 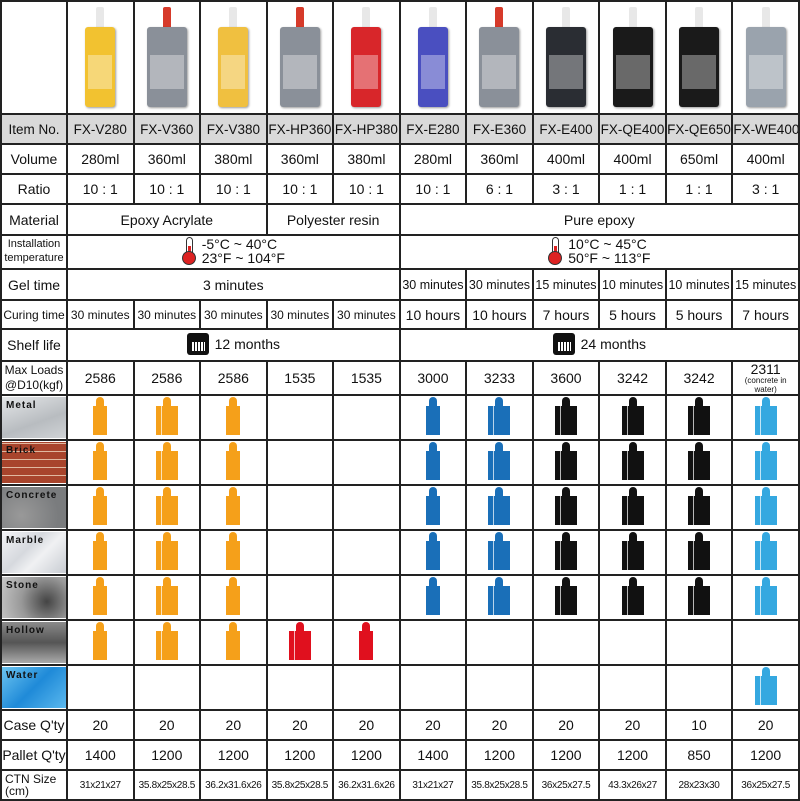 What do you see at coordinates (632, 159) in the screenshot?
I see `volume-cell: 400ml` at bounding box center [632, 159].